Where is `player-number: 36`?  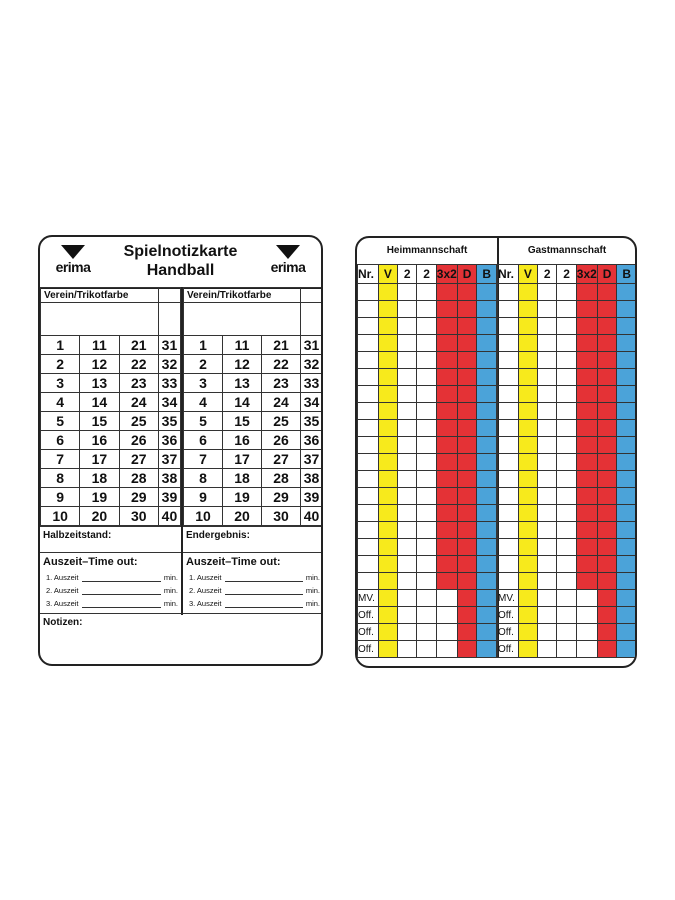
player-number: 36 is located at coordinates (310, 440).